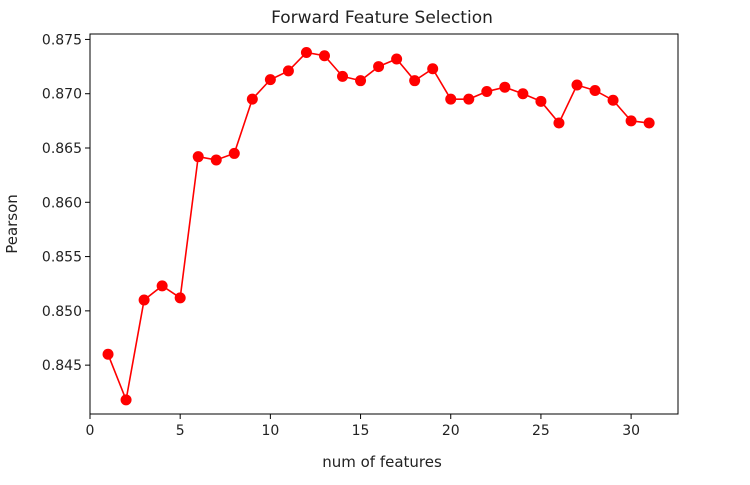 Image resolution: width=750 pixels, height=485 pixels. I want to click on y-tick-label: 0.875, so click(62, 40).